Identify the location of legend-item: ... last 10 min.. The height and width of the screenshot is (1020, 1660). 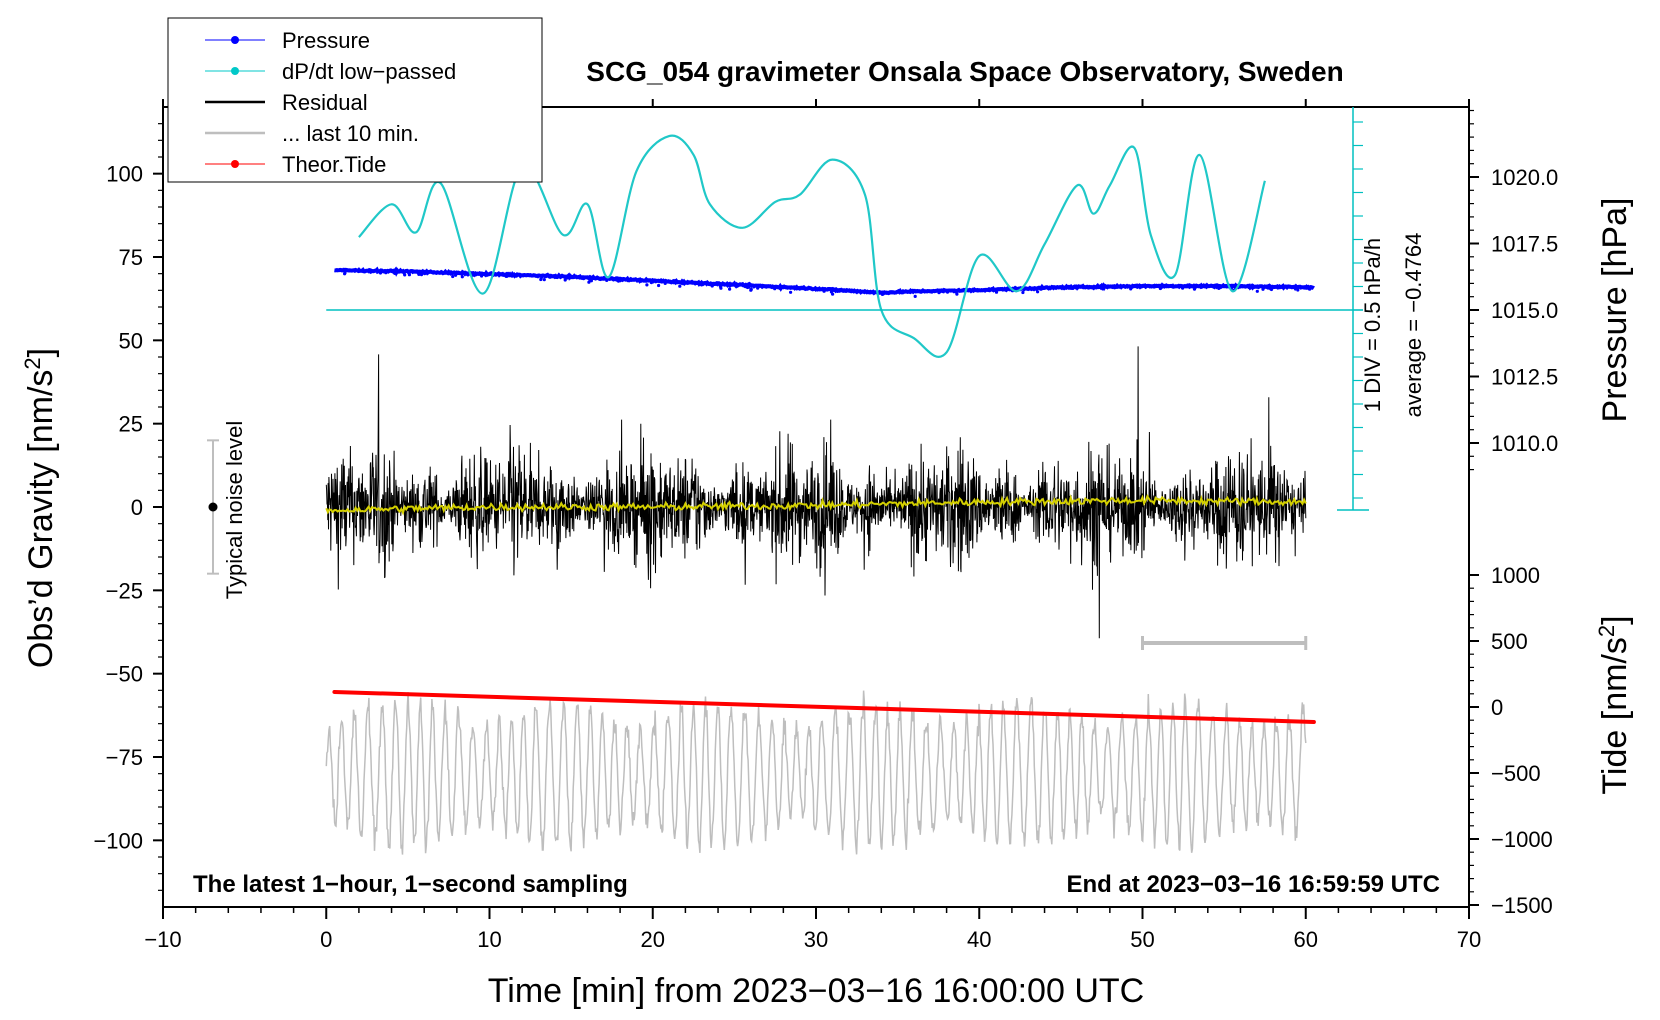
(312, 133).